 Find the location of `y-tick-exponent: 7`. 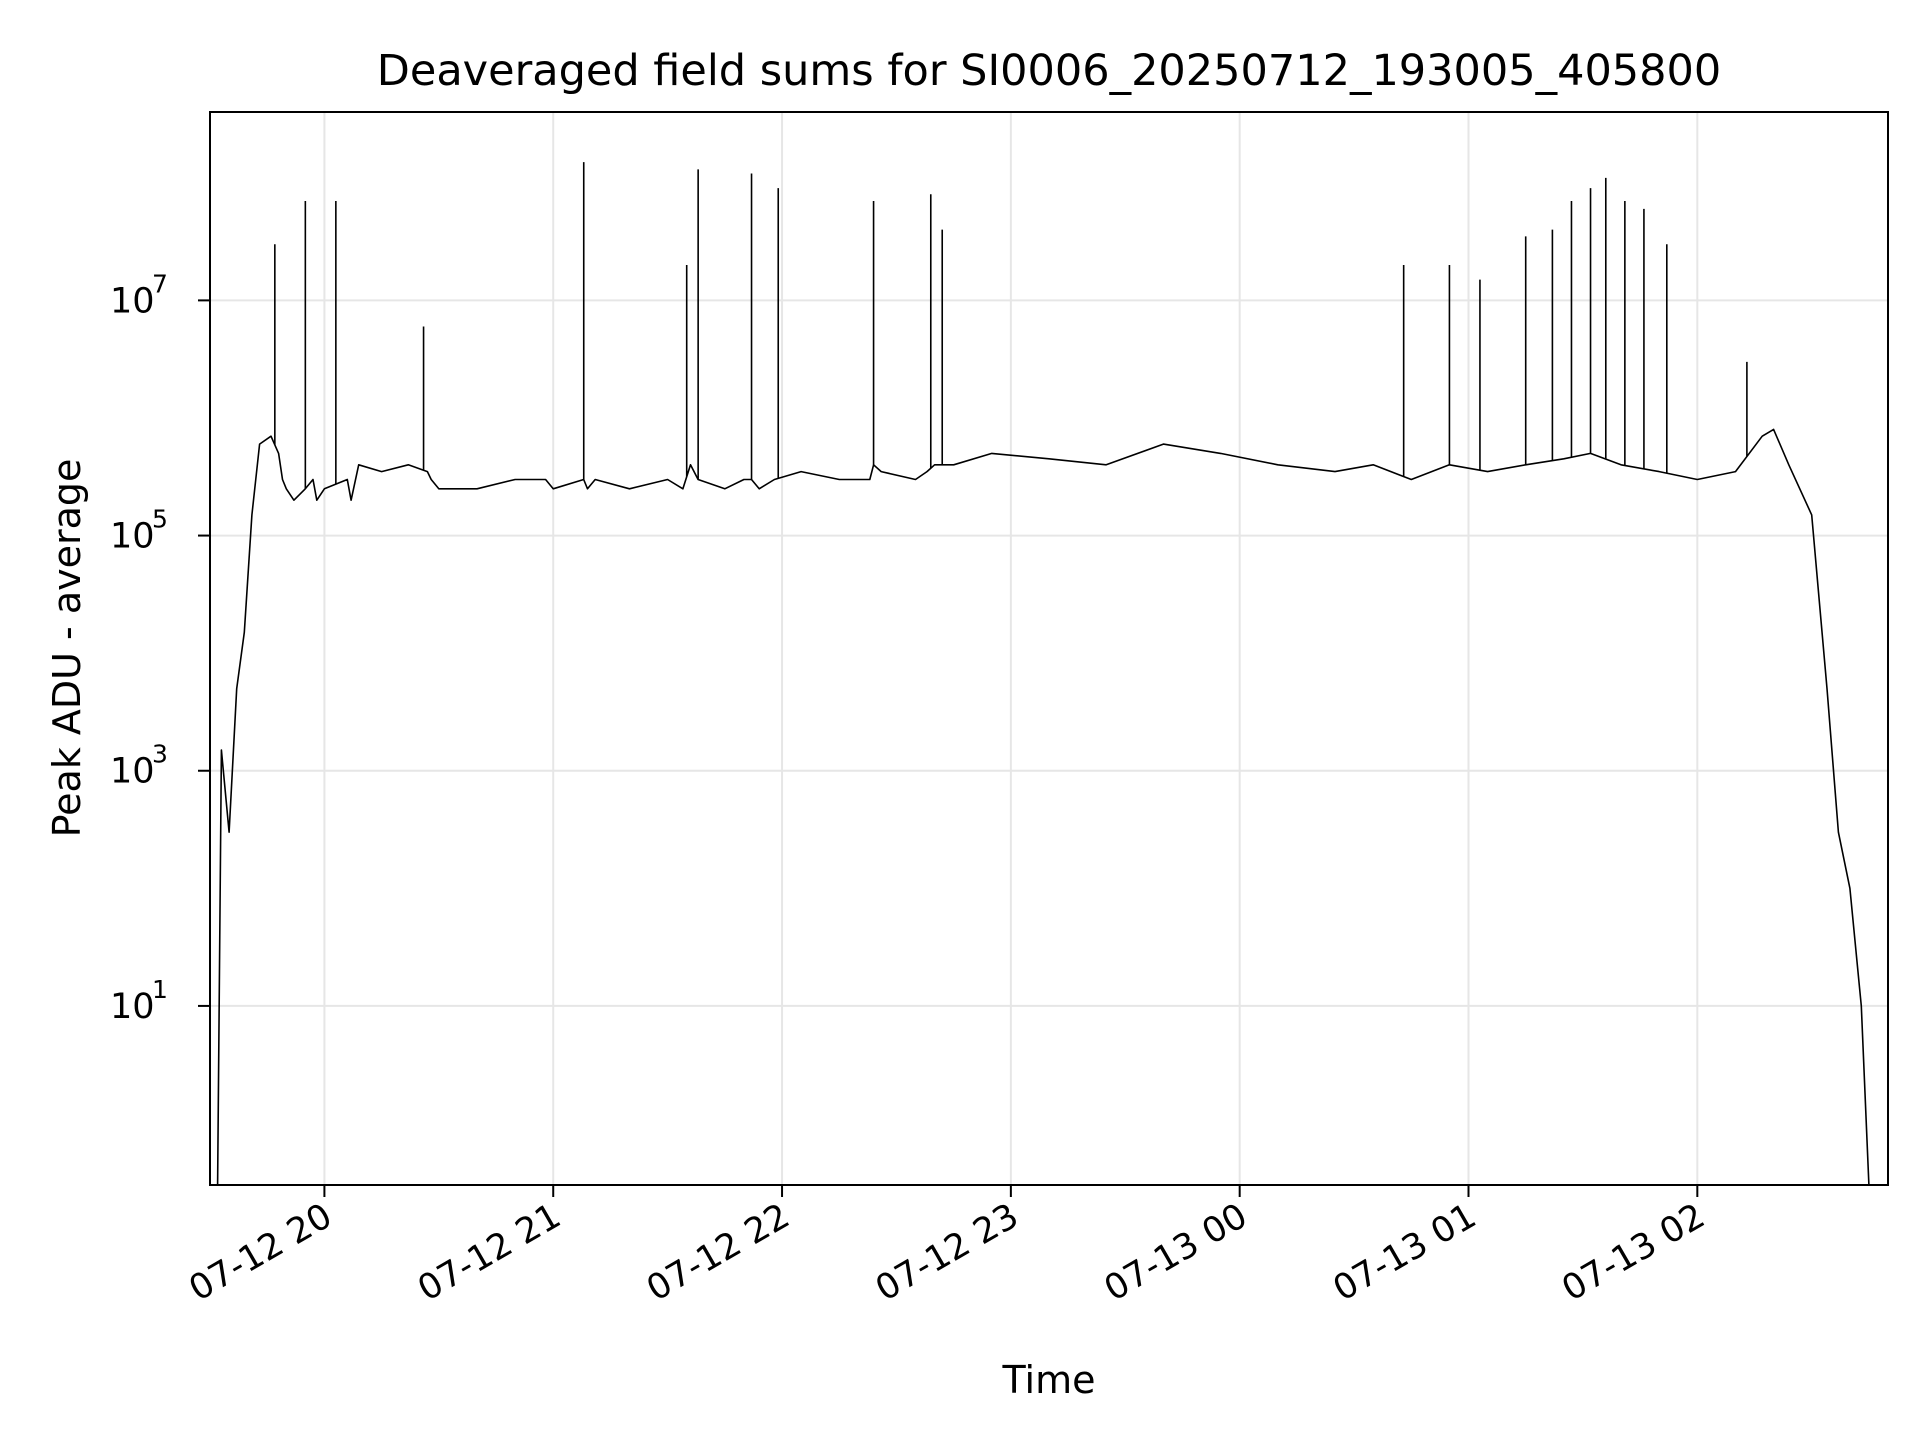

y-tick-exponent: 7 is located at coordinates (160, 283).